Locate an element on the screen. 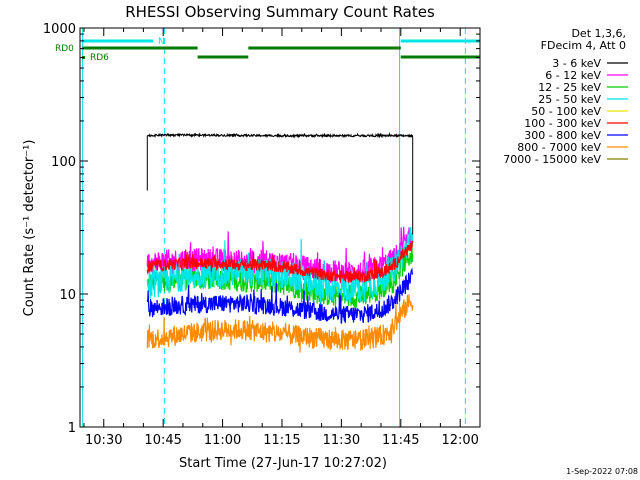  flag-label-rd6: RD6 is located at coordinates (99, 58).